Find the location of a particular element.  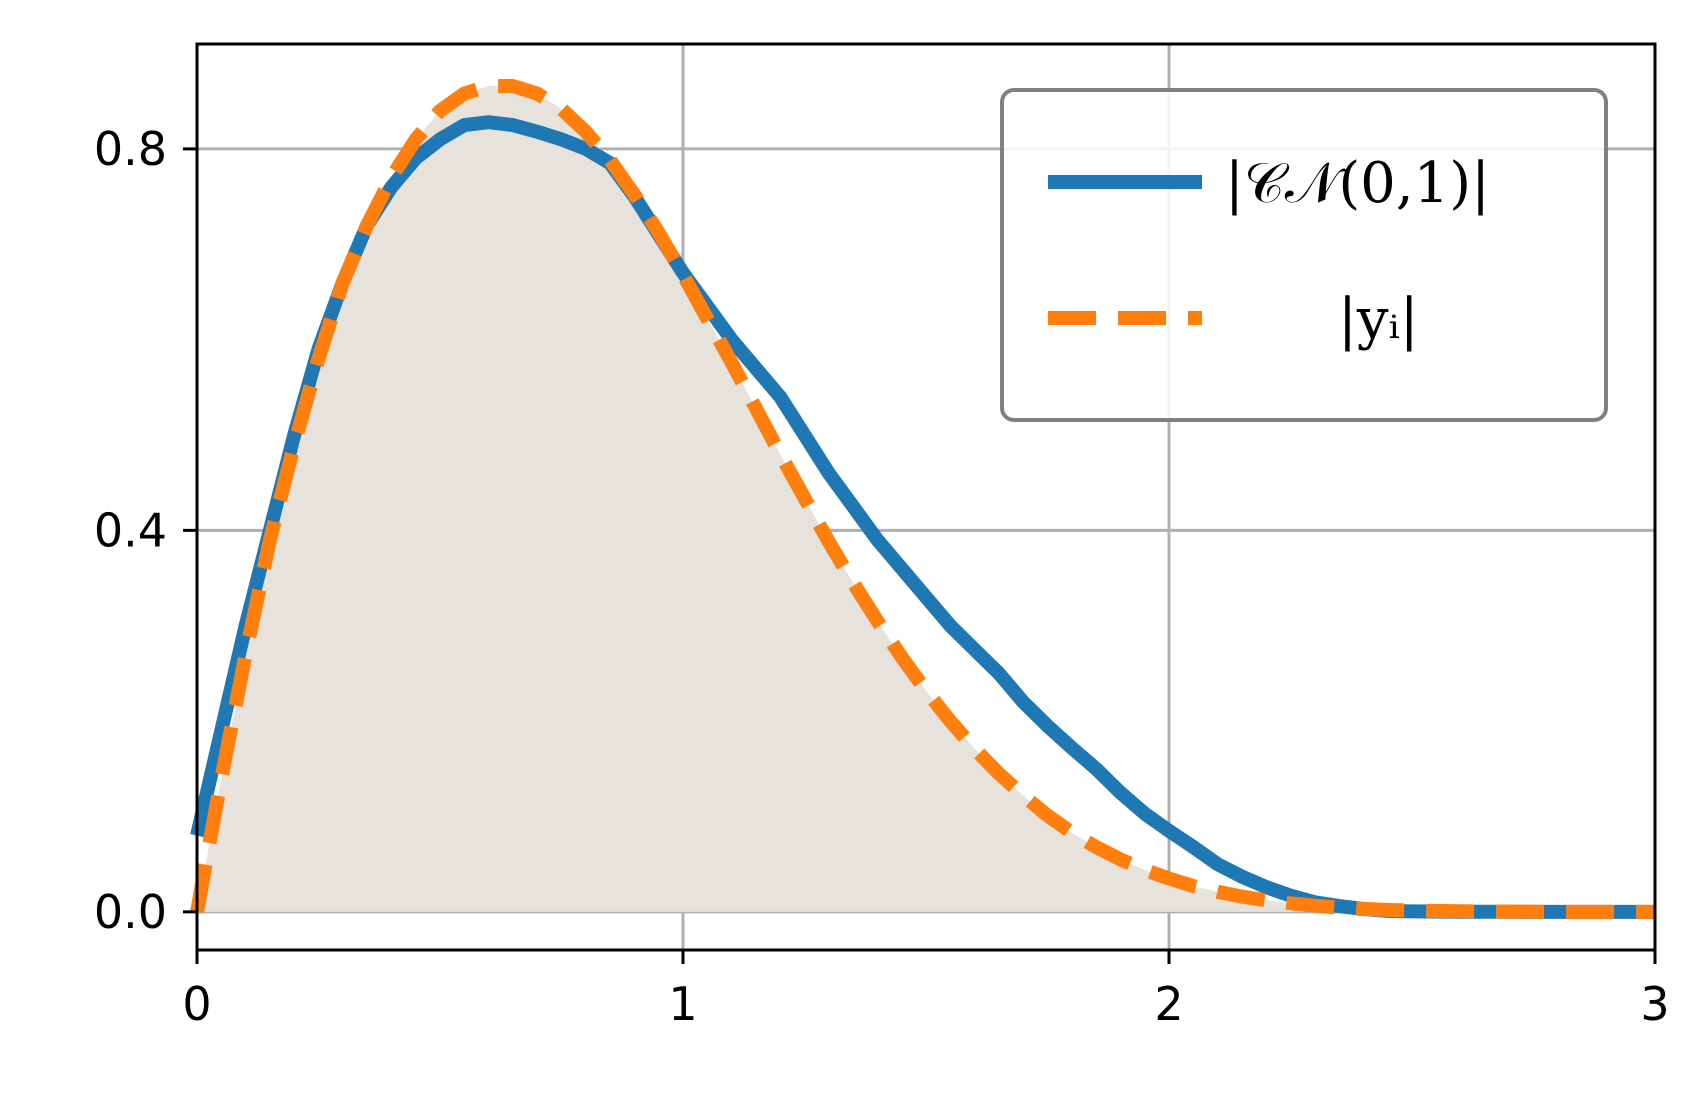

legend-label-cn01: |𝒞𝒩(0,1)| is located at coordinates (1357, 183).